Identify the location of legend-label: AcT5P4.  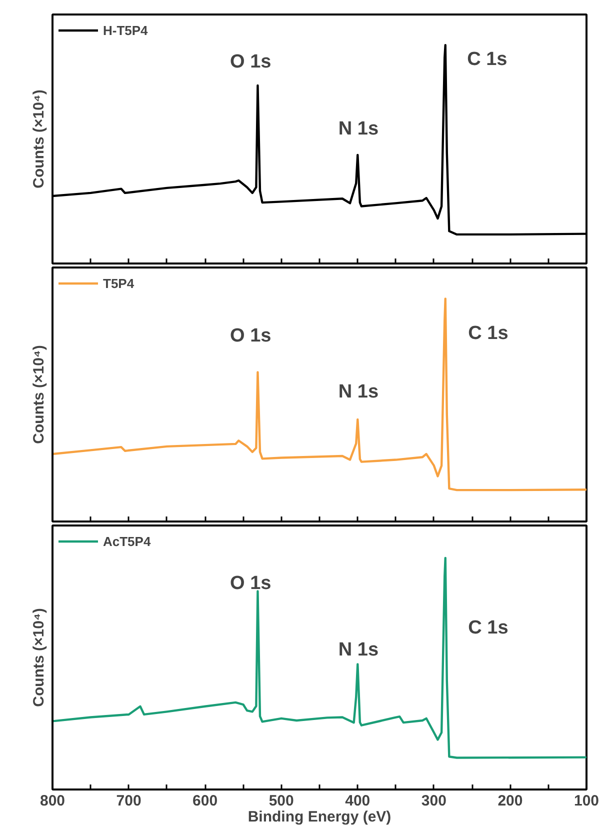
(127, 541).